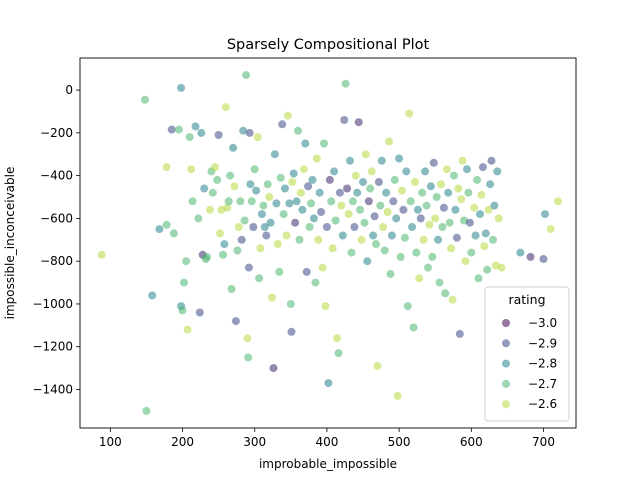 This screenshot has width=640, height=480. Describe the element at coordinates (328, 45) in the screenshot. I see `chart-title: Sparsely Compositional Plot` at that location.